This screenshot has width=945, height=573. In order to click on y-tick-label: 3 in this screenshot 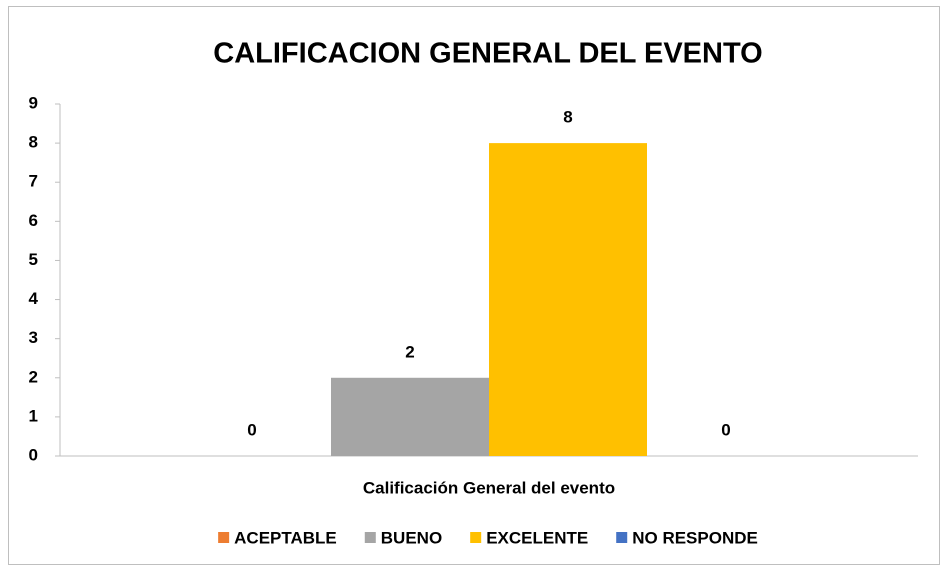, I will do `click(33, 337)`.